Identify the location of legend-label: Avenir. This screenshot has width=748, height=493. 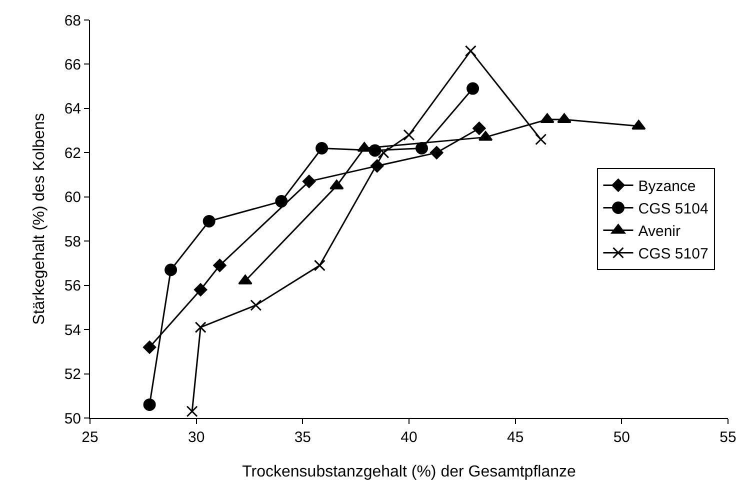
(659, 231).